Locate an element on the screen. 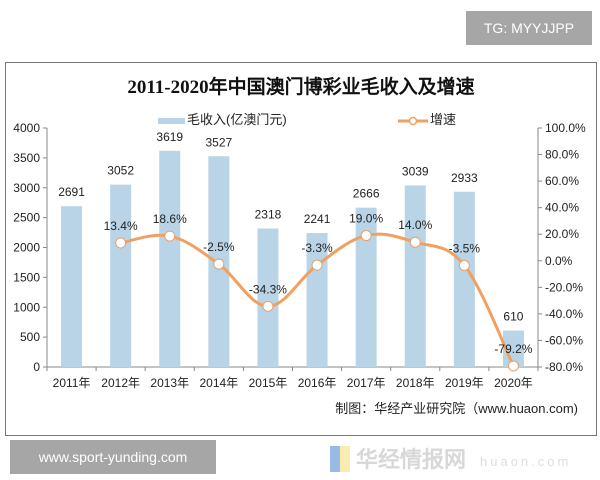  y-left-tick-label: 3000 is located at coordinates (26, 188).